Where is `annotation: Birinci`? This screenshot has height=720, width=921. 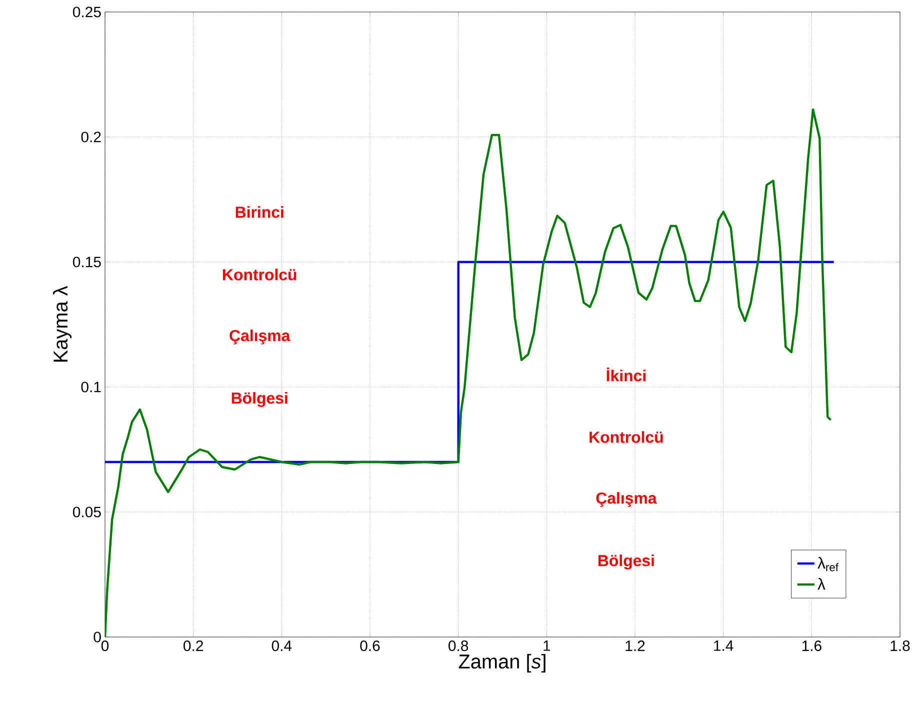
annotation: Birinci is located at coordinates (260, 212).